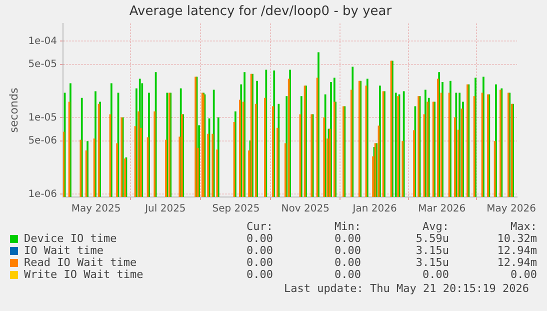 Image resolution: width=547 pixels, height=311 pixels. What do you see at coordinates (374, 209) in the screenshot?
I see `x-tick-label: Jan 2026` at bounding box center [374, 209].